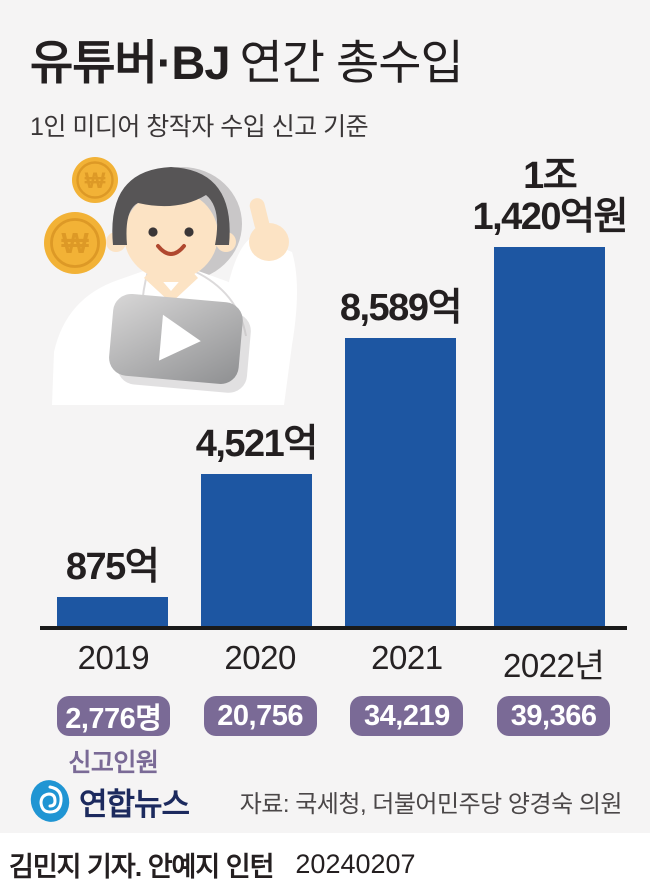  Describe the element at coordinates (333, 628) in the screenshot. I see `x-axis-line` at that location.